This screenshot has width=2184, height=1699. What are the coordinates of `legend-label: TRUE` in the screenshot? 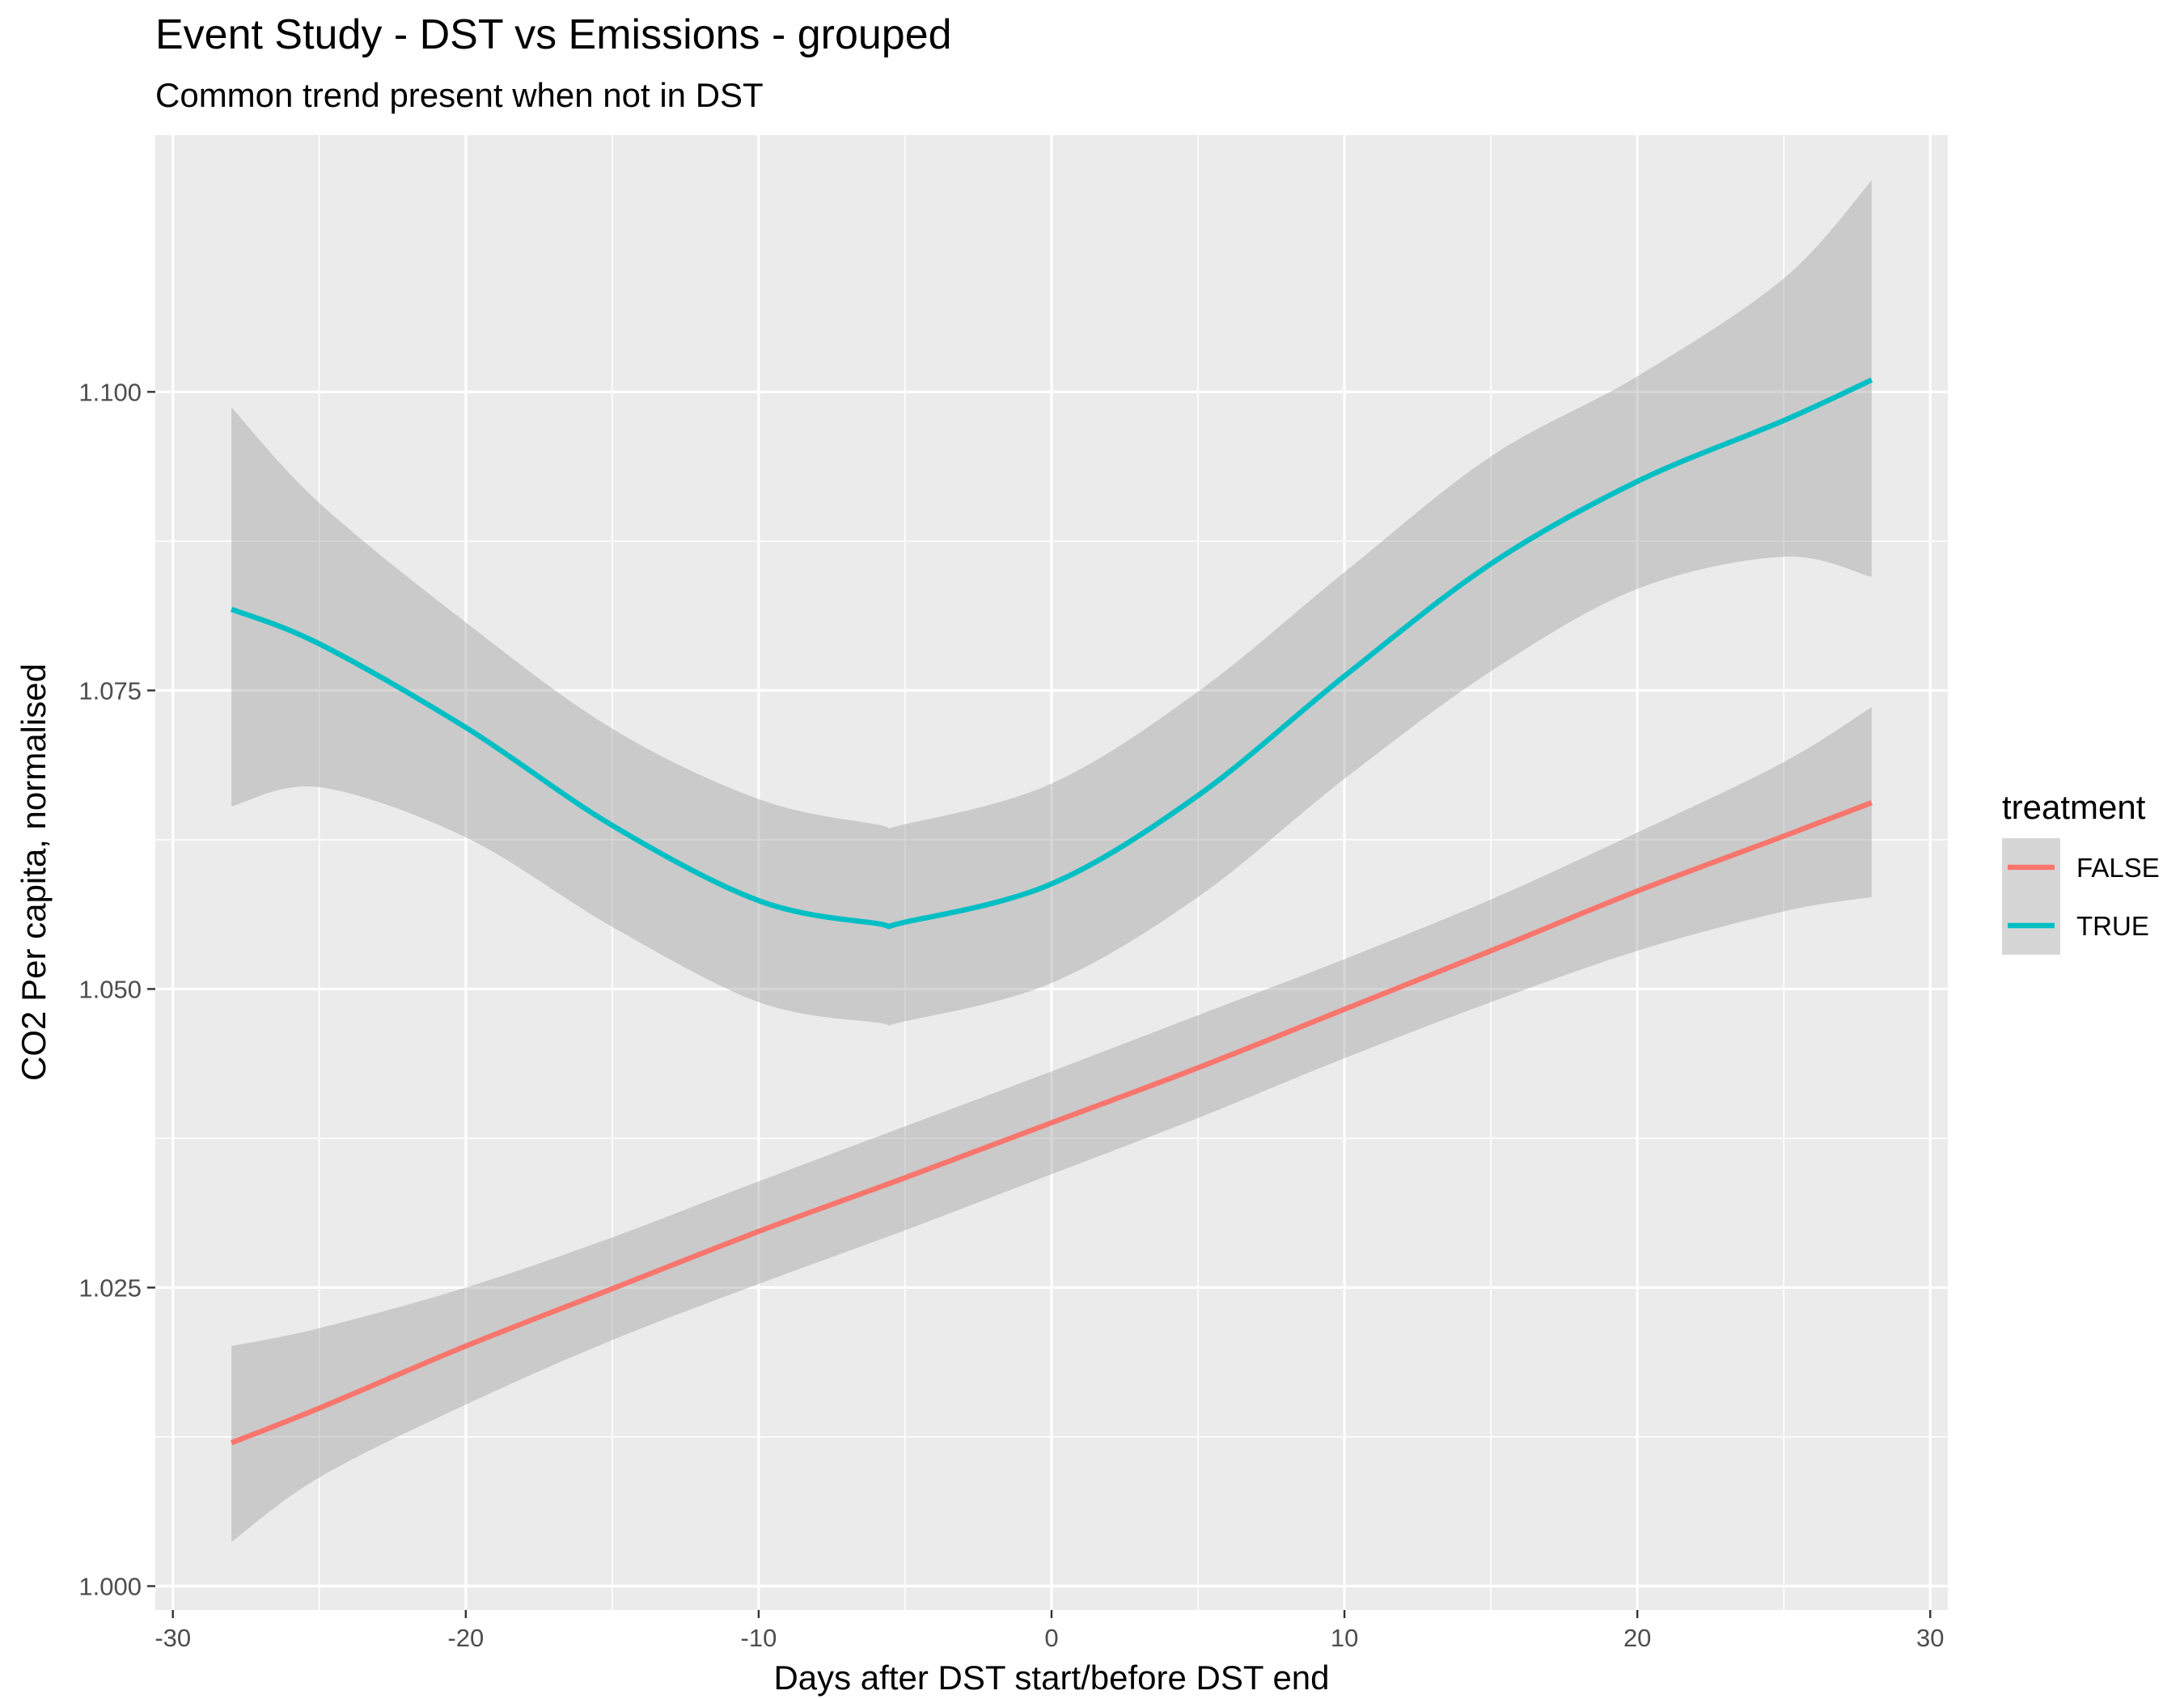 It's located at (2112, 926).